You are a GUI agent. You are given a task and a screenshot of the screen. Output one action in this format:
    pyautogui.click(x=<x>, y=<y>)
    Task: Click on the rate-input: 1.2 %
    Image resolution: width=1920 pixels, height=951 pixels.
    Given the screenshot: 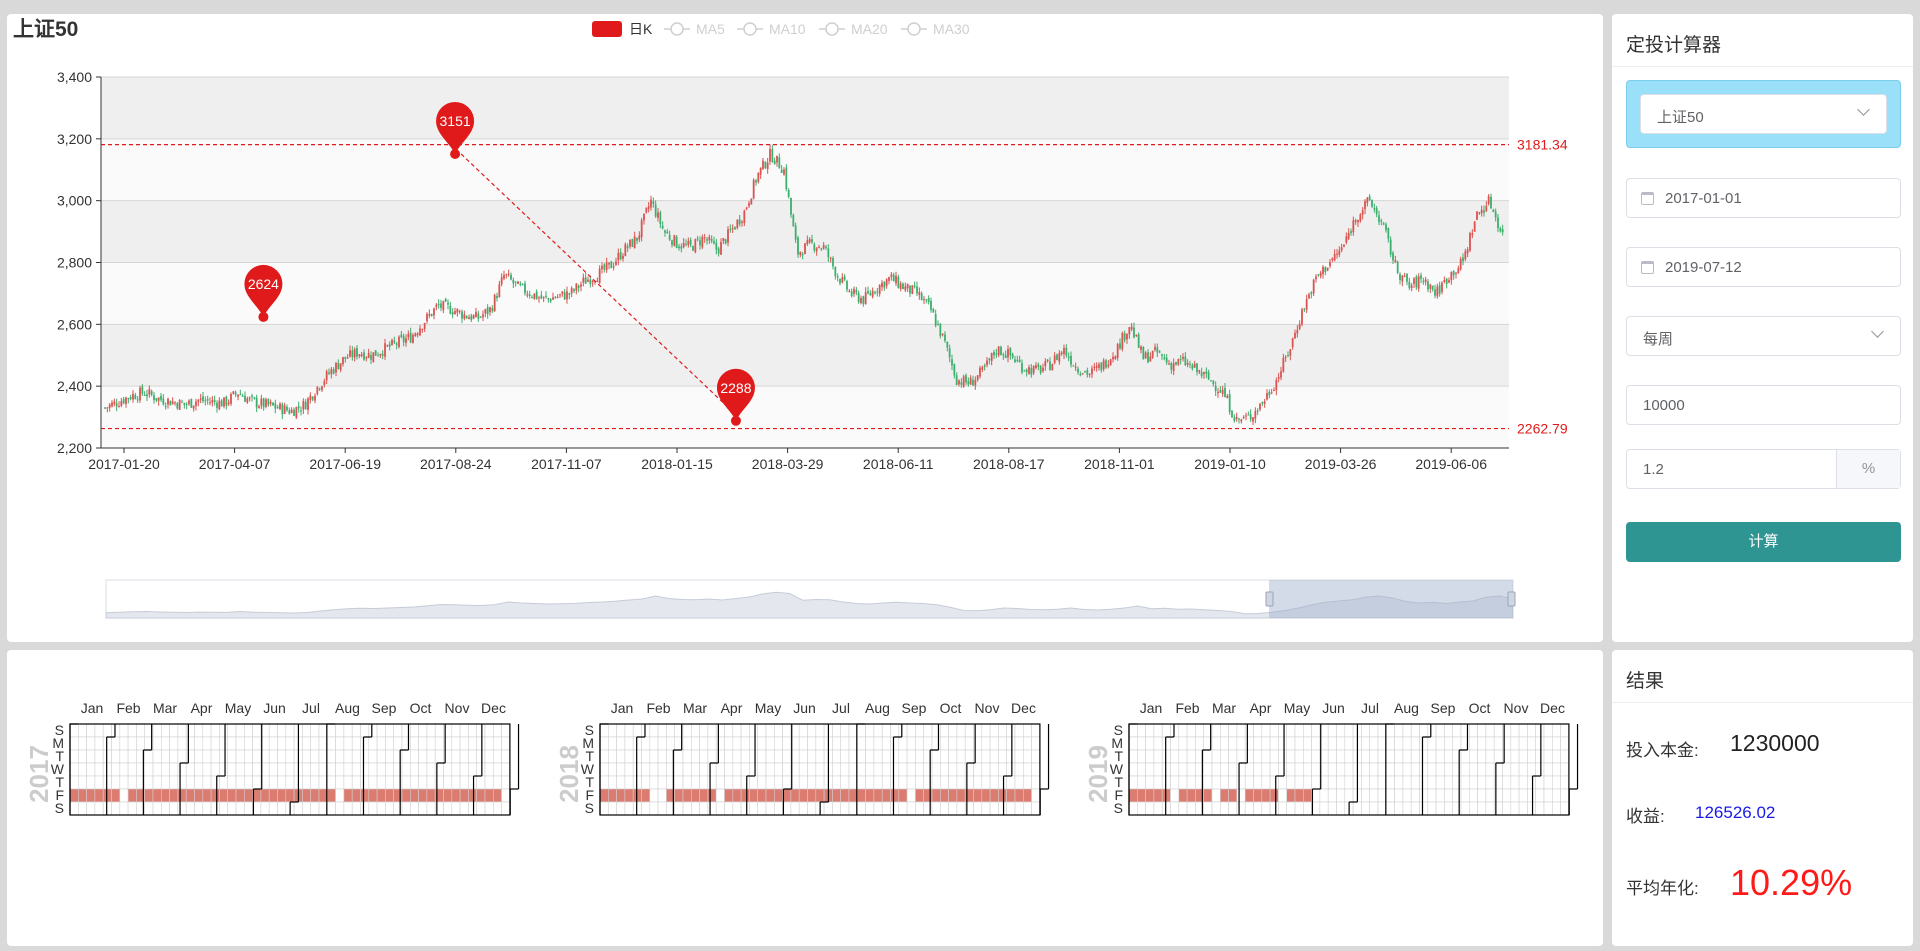 What is the action you would take?
    pyautogui.click(x=1763, y=469)
    